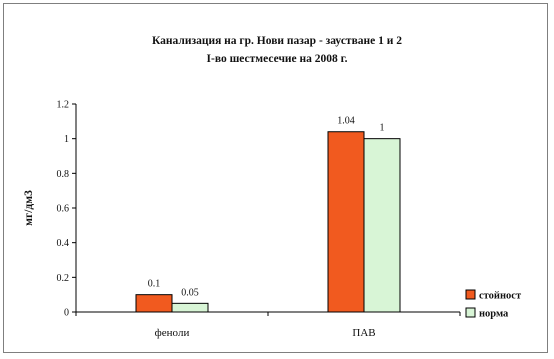 The image size is (554, 359). What do you see at coordinates (277, 59) in the screenshot?
I see `chart-subtitle: I-во шестмесечие на 2008 г.` at bounding box center [277, 59].